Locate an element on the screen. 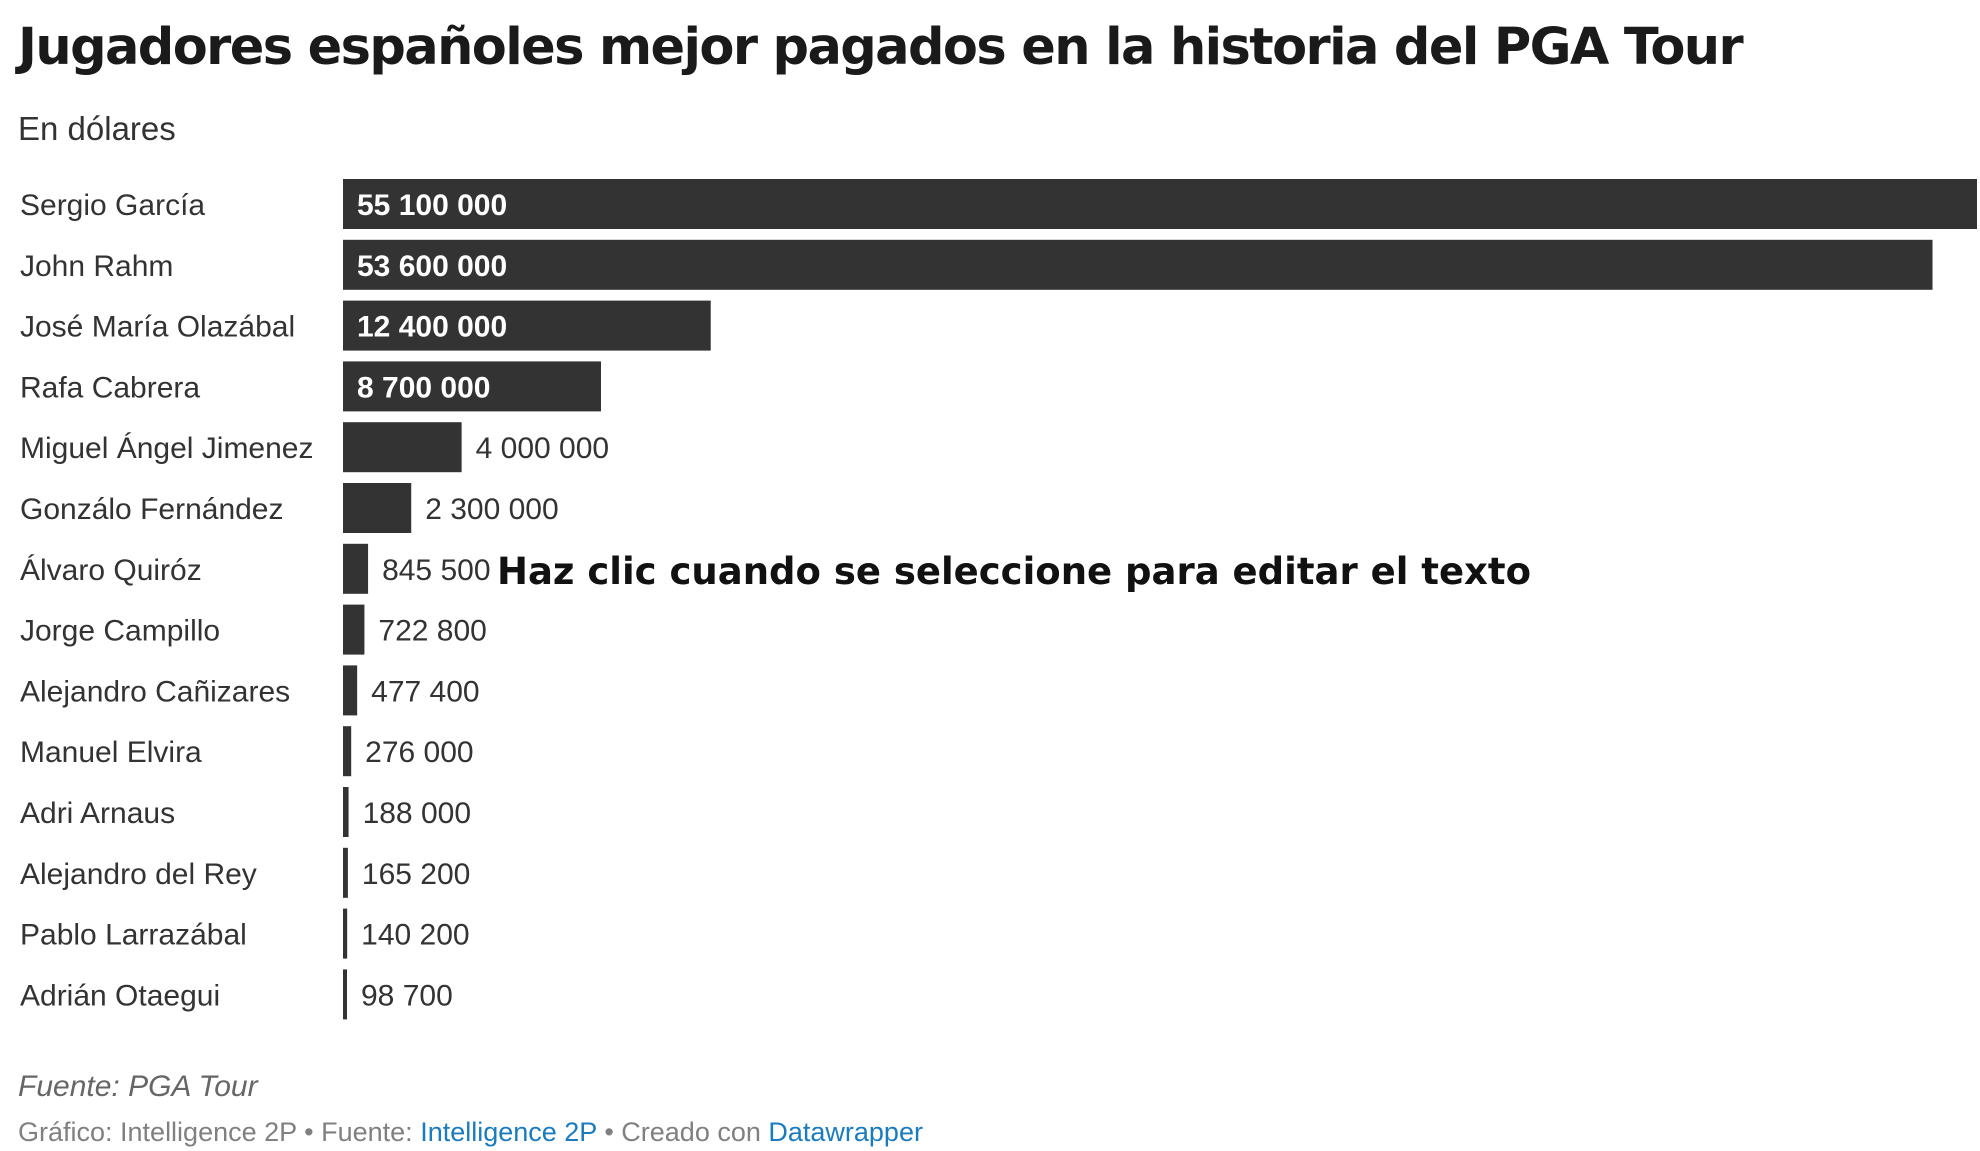 This screenshot has width=1980, height=1151. value-label: 188 000 is located at coordinates (417, 813).